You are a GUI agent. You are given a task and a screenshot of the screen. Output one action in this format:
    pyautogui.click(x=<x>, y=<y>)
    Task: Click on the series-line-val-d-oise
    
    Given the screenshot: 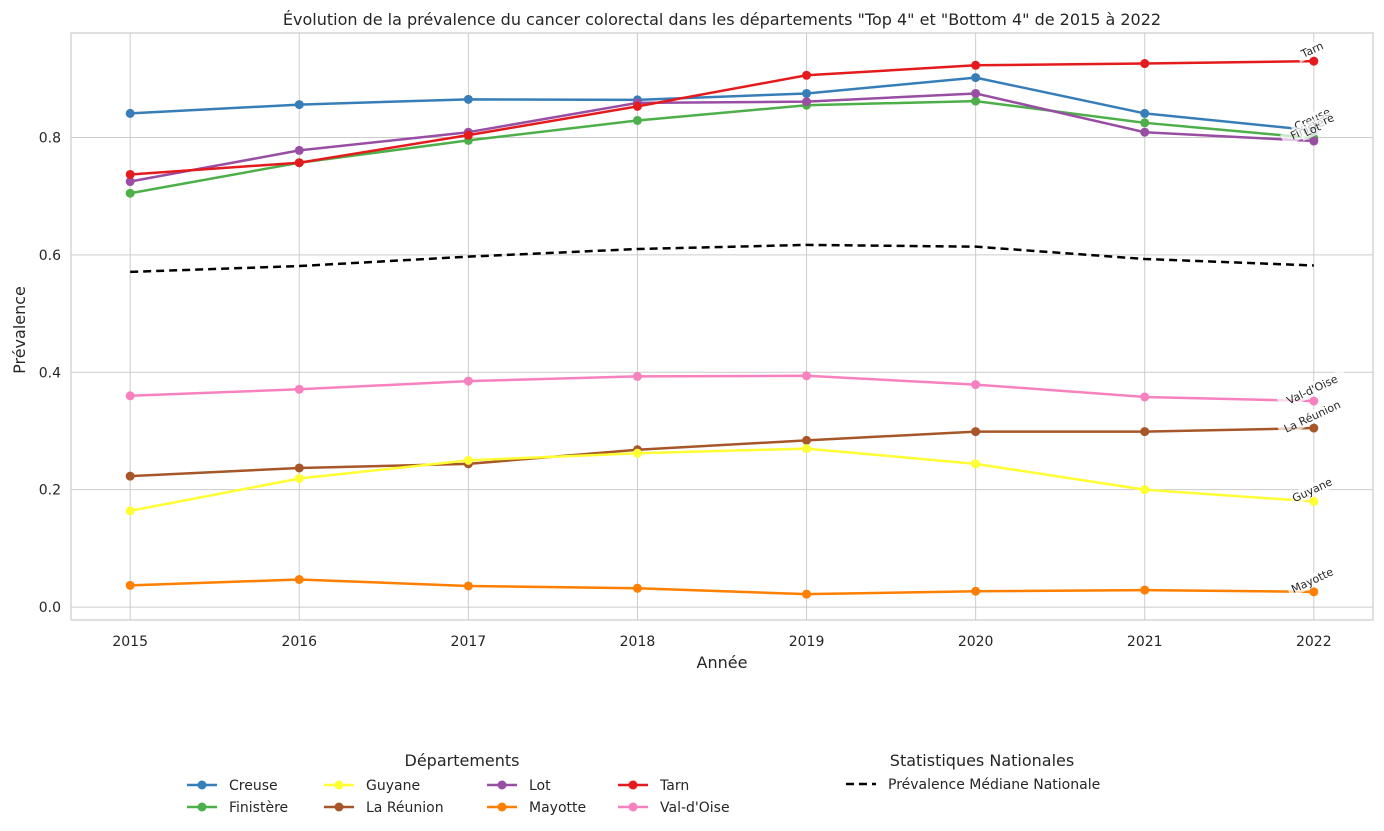 What is the action you would take?
    pyautogui.click(x=722, y=388)
    